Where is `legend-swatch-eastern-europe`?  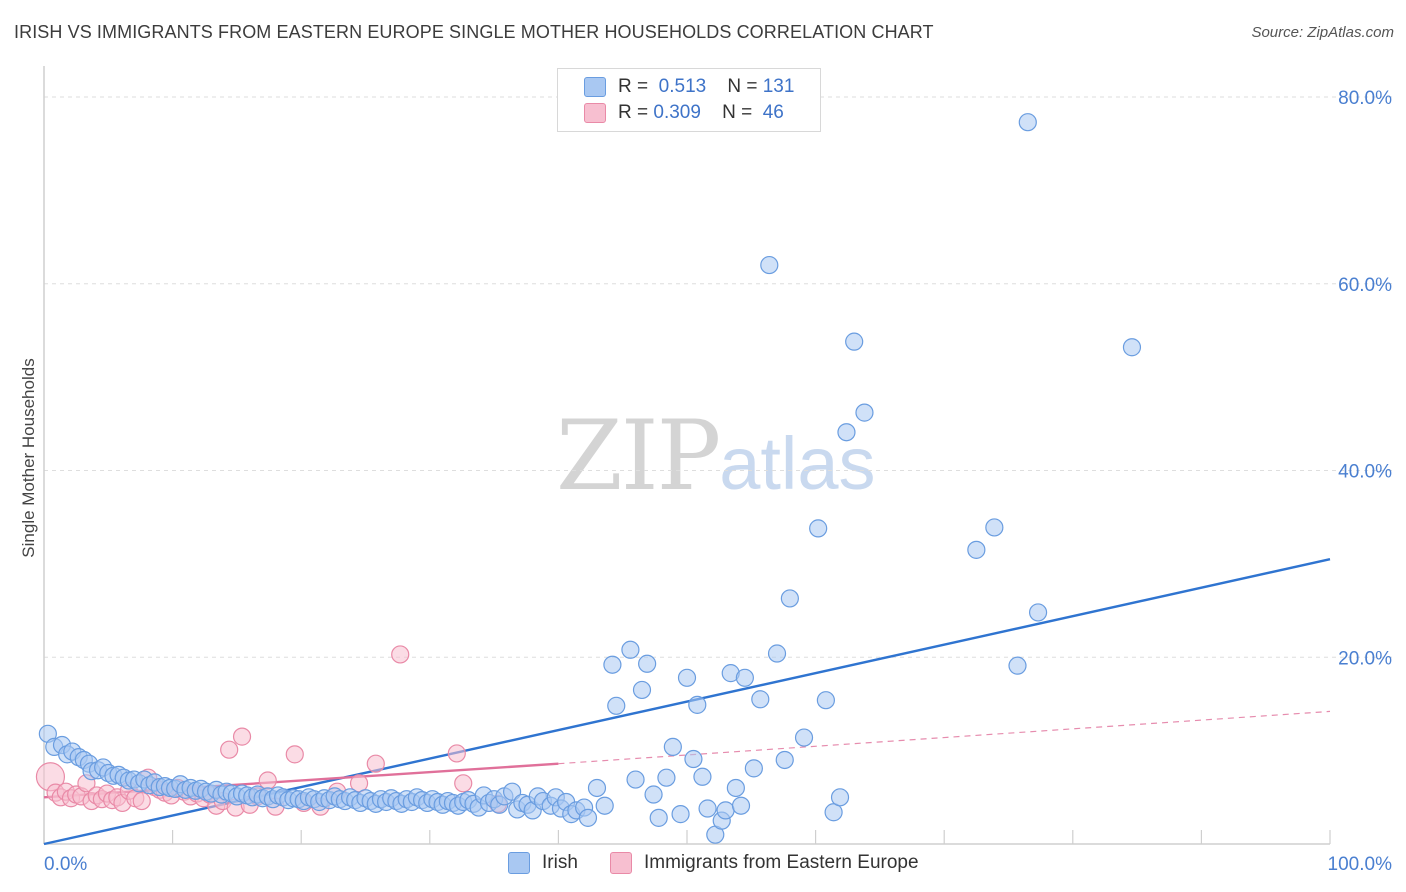
legend-swatch-eastern-europe is located at coordinates (595, 113).